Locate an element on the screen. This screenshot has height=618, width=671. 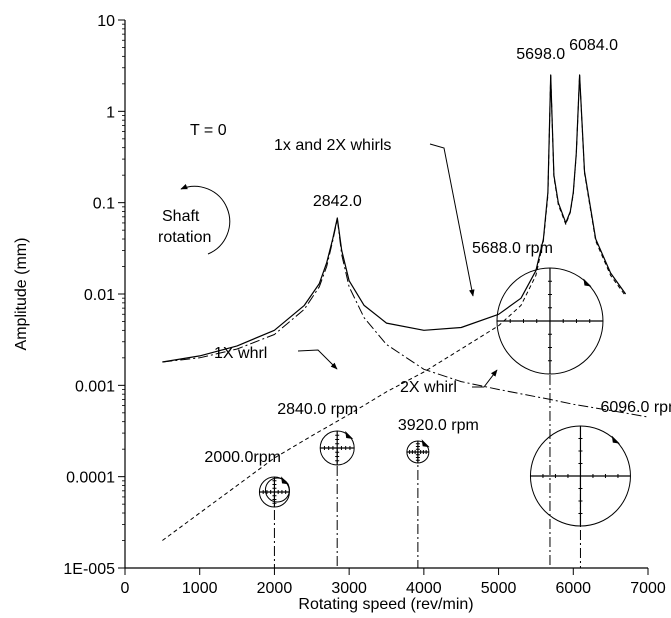
rotation-arrow-icon is located at coordinates (205, 219).